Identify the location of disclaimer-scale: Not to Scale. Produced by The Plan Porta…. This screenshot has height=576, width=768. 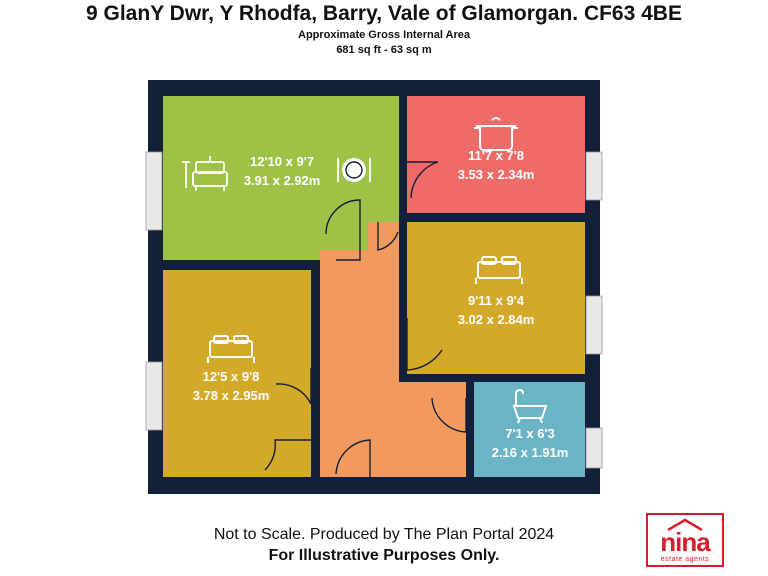
(384, 534).